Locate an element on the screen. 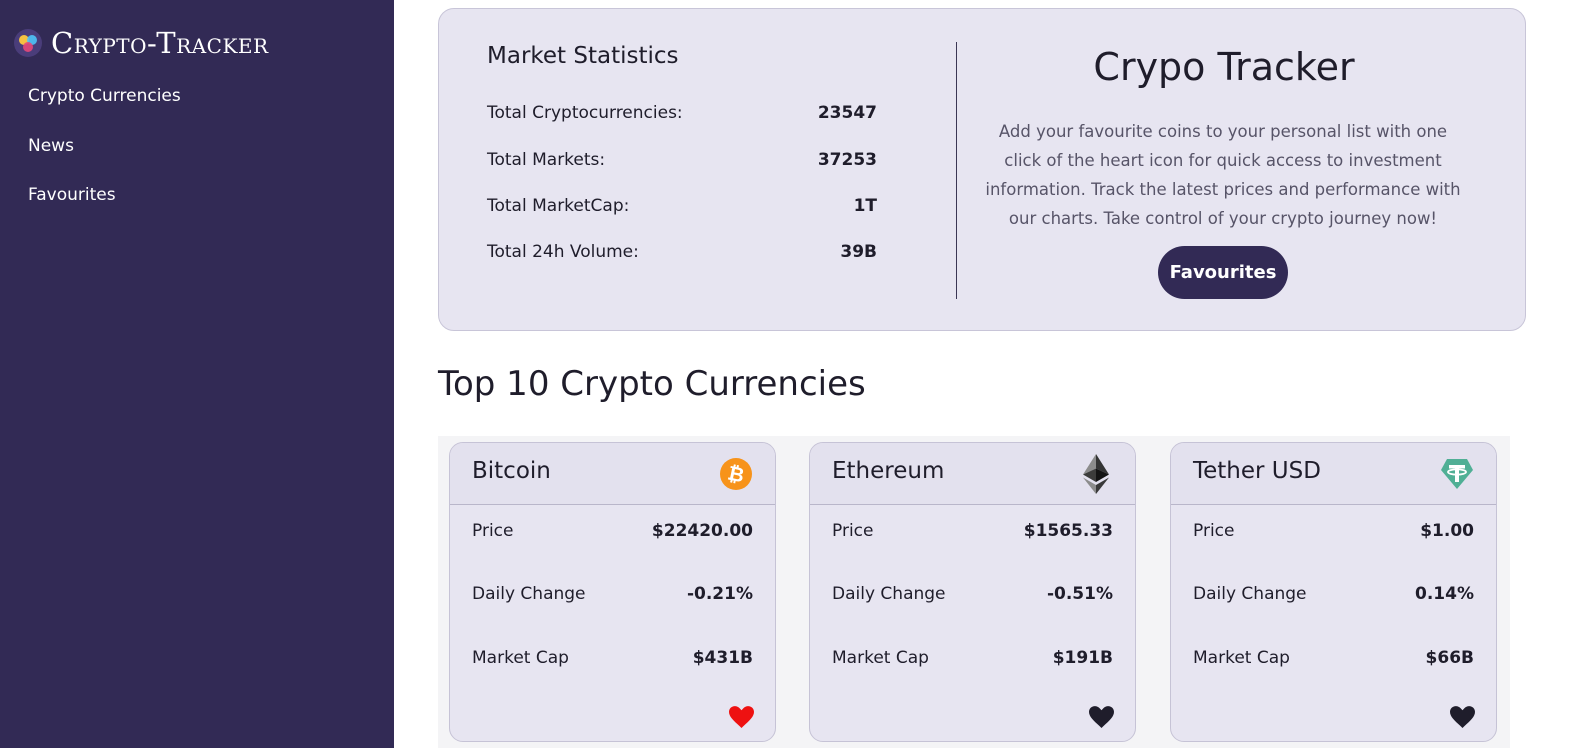 This screenshot has height=748, width=1579. card-header: Ethereum is located at coordinates (972, 474).